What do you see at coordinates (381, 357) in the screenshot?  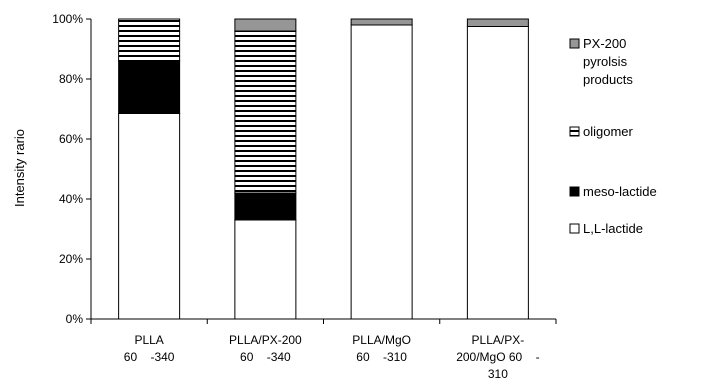 I see `x-category-label: 60 -310` at bounding box center [381, 357].